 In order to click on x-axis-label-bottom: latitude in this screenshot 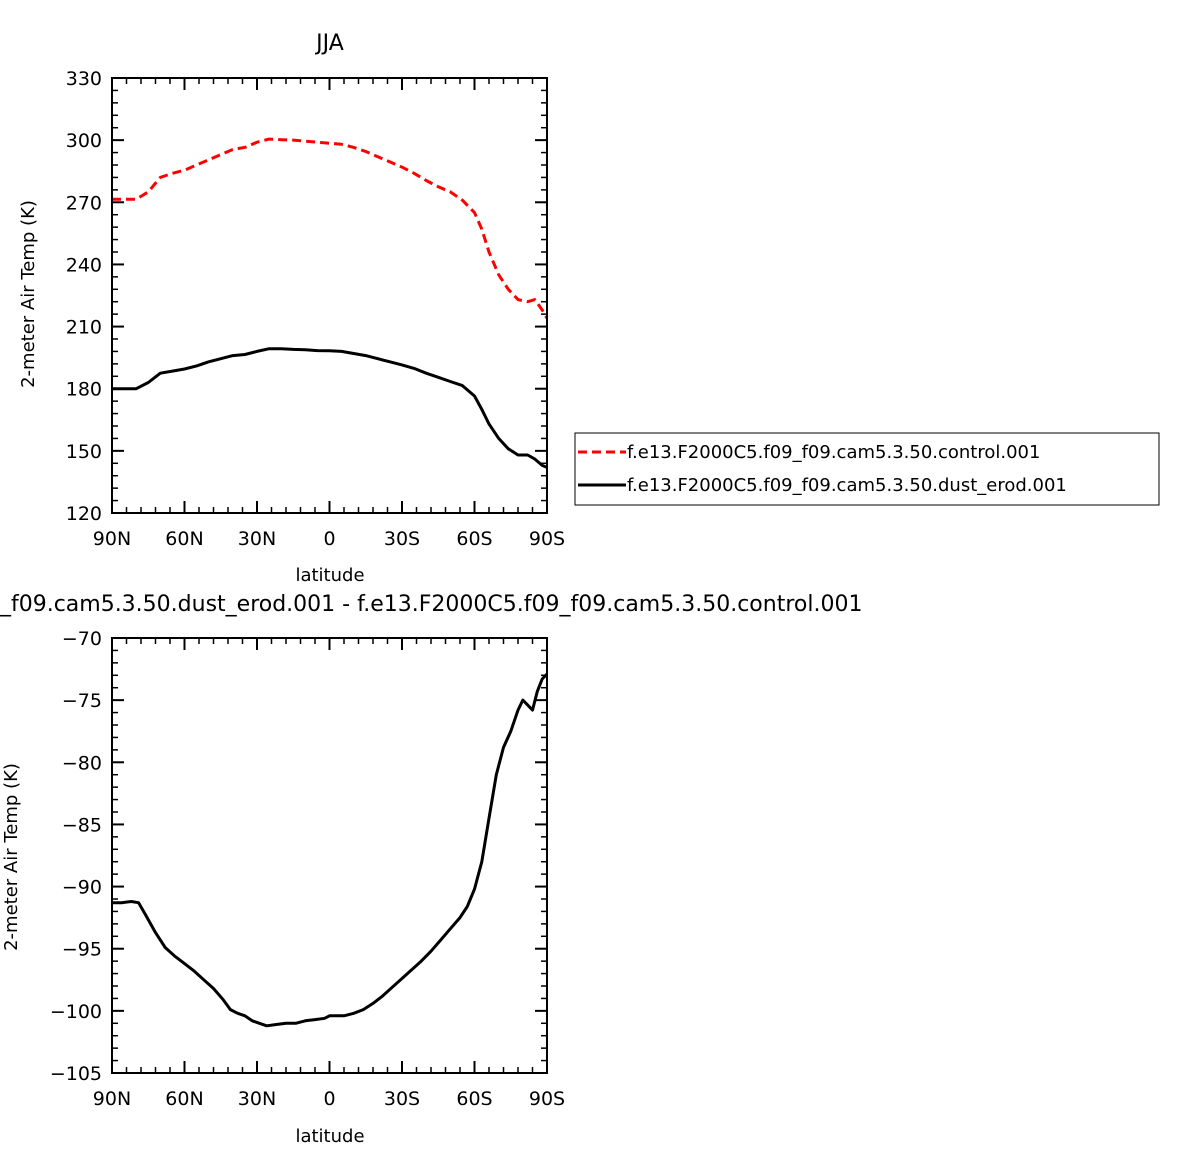, I will do `click(329, 1136)`.